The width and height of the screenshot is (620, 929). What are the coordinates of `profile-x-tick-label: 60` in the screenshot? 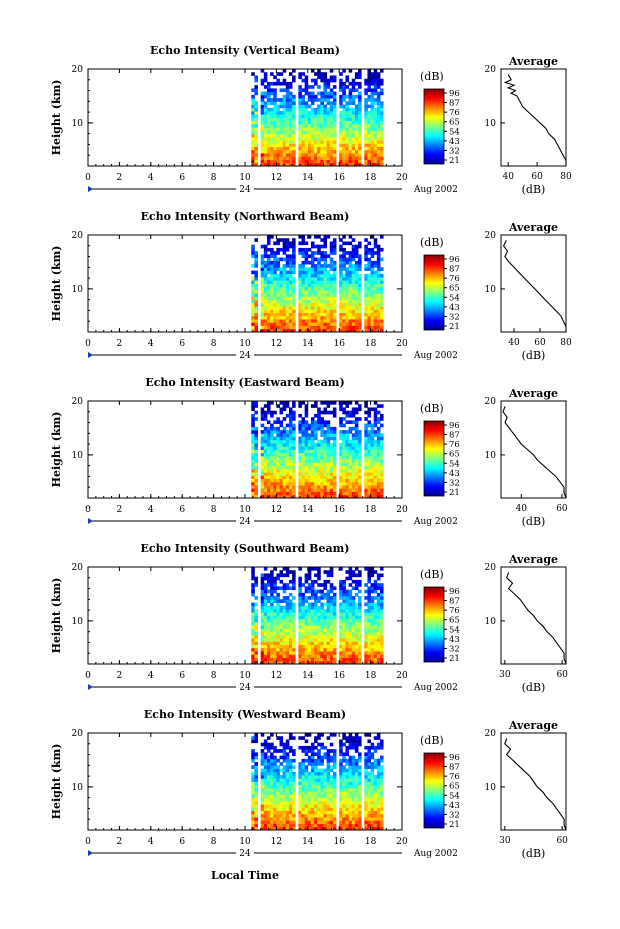 It's located at (562, 509).